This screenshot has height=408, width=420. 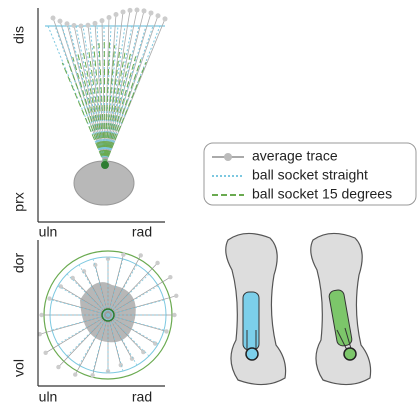 I want to click on trace-rays, so click(x=108, y=315).